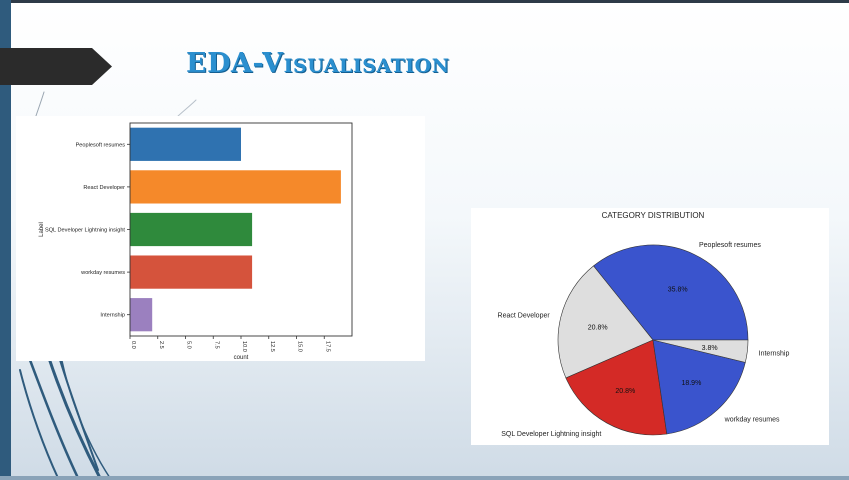 Image resolution: width=849 pixels, height=480 pixels. What do you see at coordinates (524, 316) in the screenshot?
I see `pie-category-label: React Developer` at bounding box center [524, 316].